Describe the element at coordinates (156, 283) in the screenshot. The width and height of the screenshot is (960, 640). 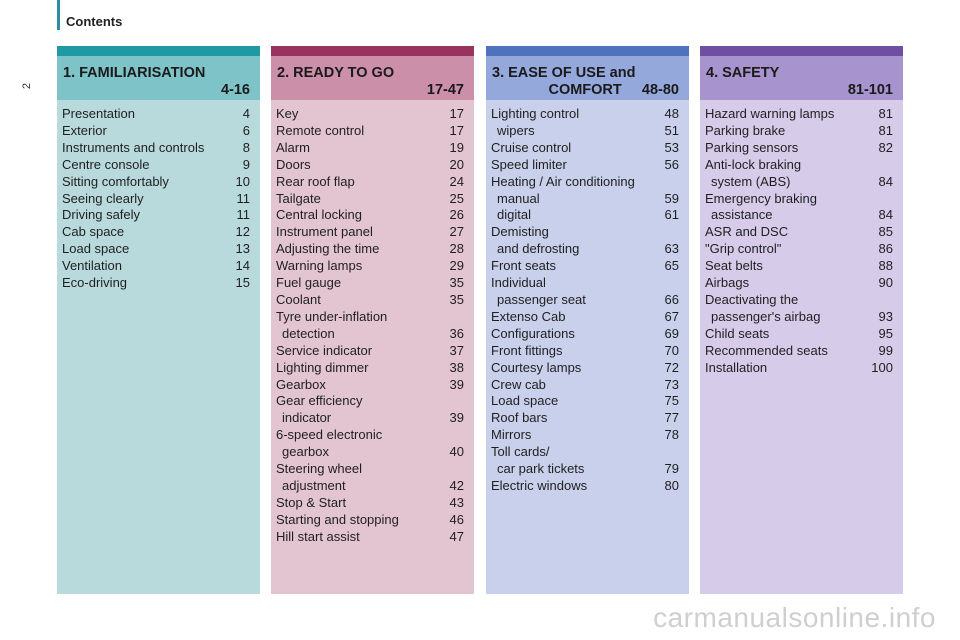
I see `toc-entry: Eco-driving 15` at that location.